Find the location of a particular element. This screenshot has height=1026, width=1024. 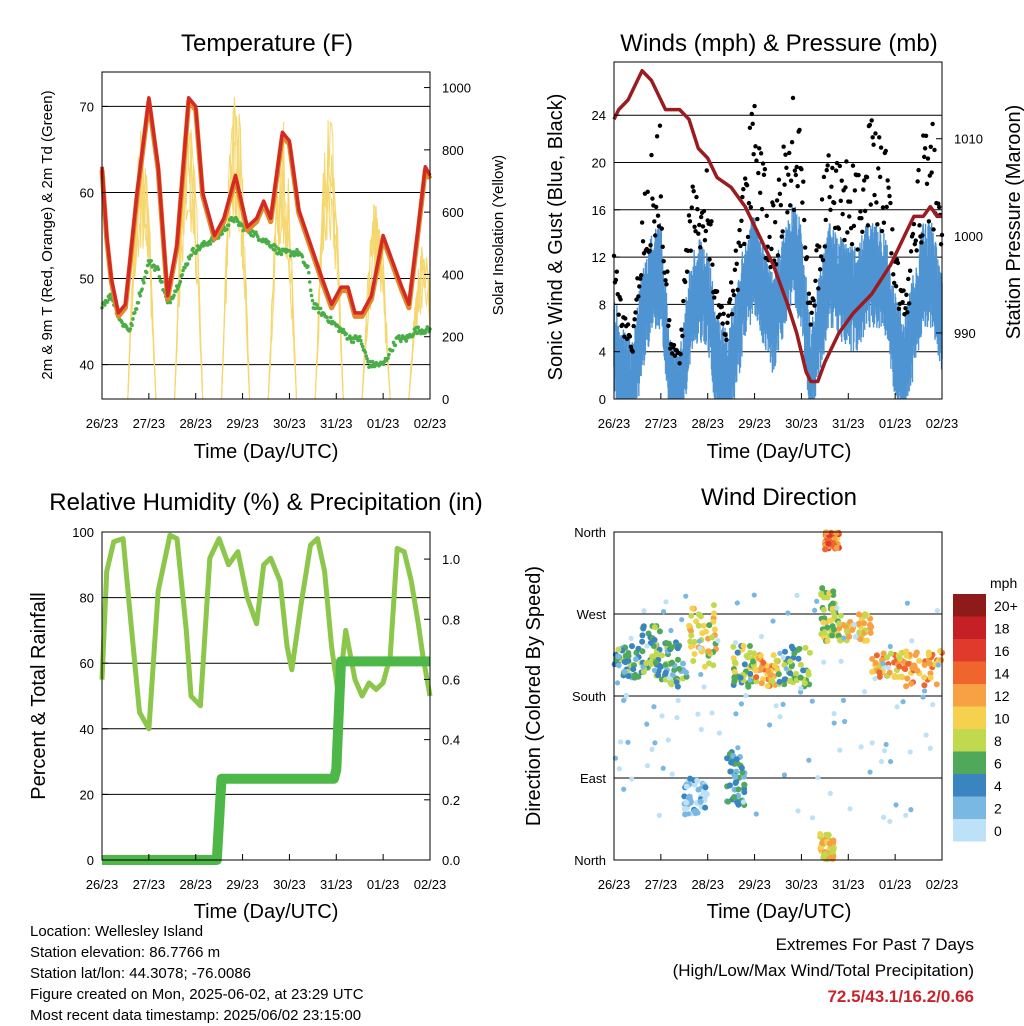

y-tick-label: 4 is located at coordinates (602, 352).